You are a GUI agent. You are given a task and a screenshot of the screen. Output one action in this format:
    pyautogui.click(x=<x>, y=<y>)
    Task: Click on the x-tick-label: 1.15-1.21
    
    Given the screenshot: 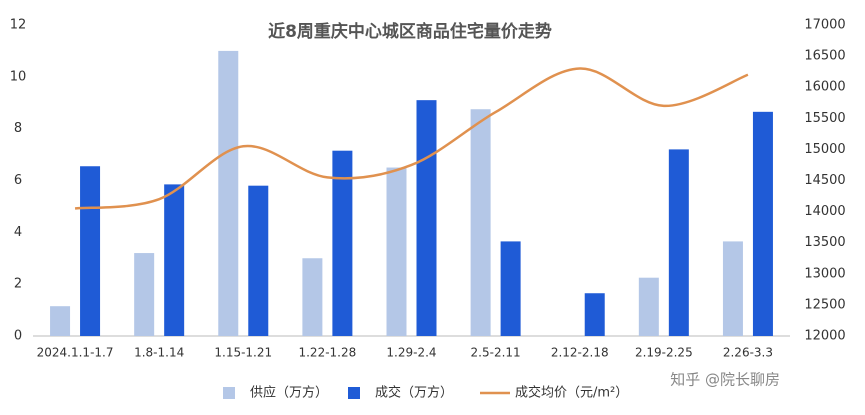 What is the action you would take?
    pyautogui.click(x=243, y=353)
    